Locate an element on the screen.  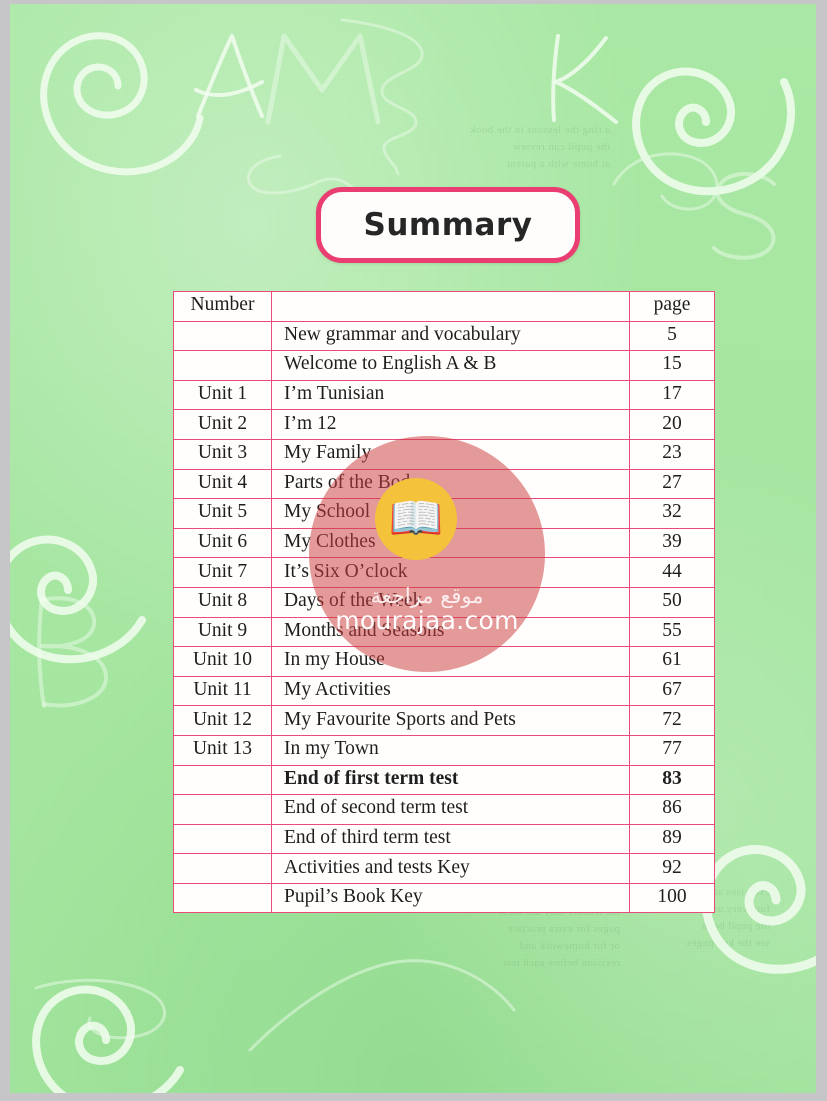
row-title: In my Town is located at coordinates (450, 750).